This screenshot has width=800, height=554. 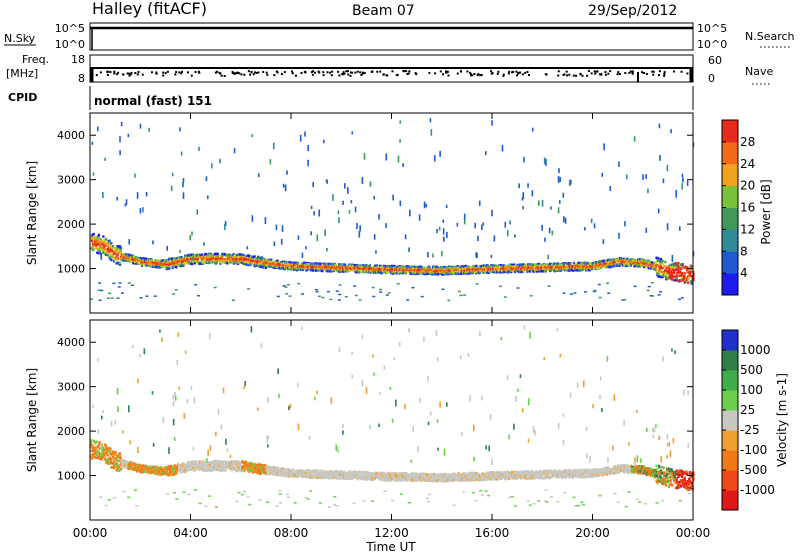 I want to click on colorbar-swatch, so click(x=730, y=175).